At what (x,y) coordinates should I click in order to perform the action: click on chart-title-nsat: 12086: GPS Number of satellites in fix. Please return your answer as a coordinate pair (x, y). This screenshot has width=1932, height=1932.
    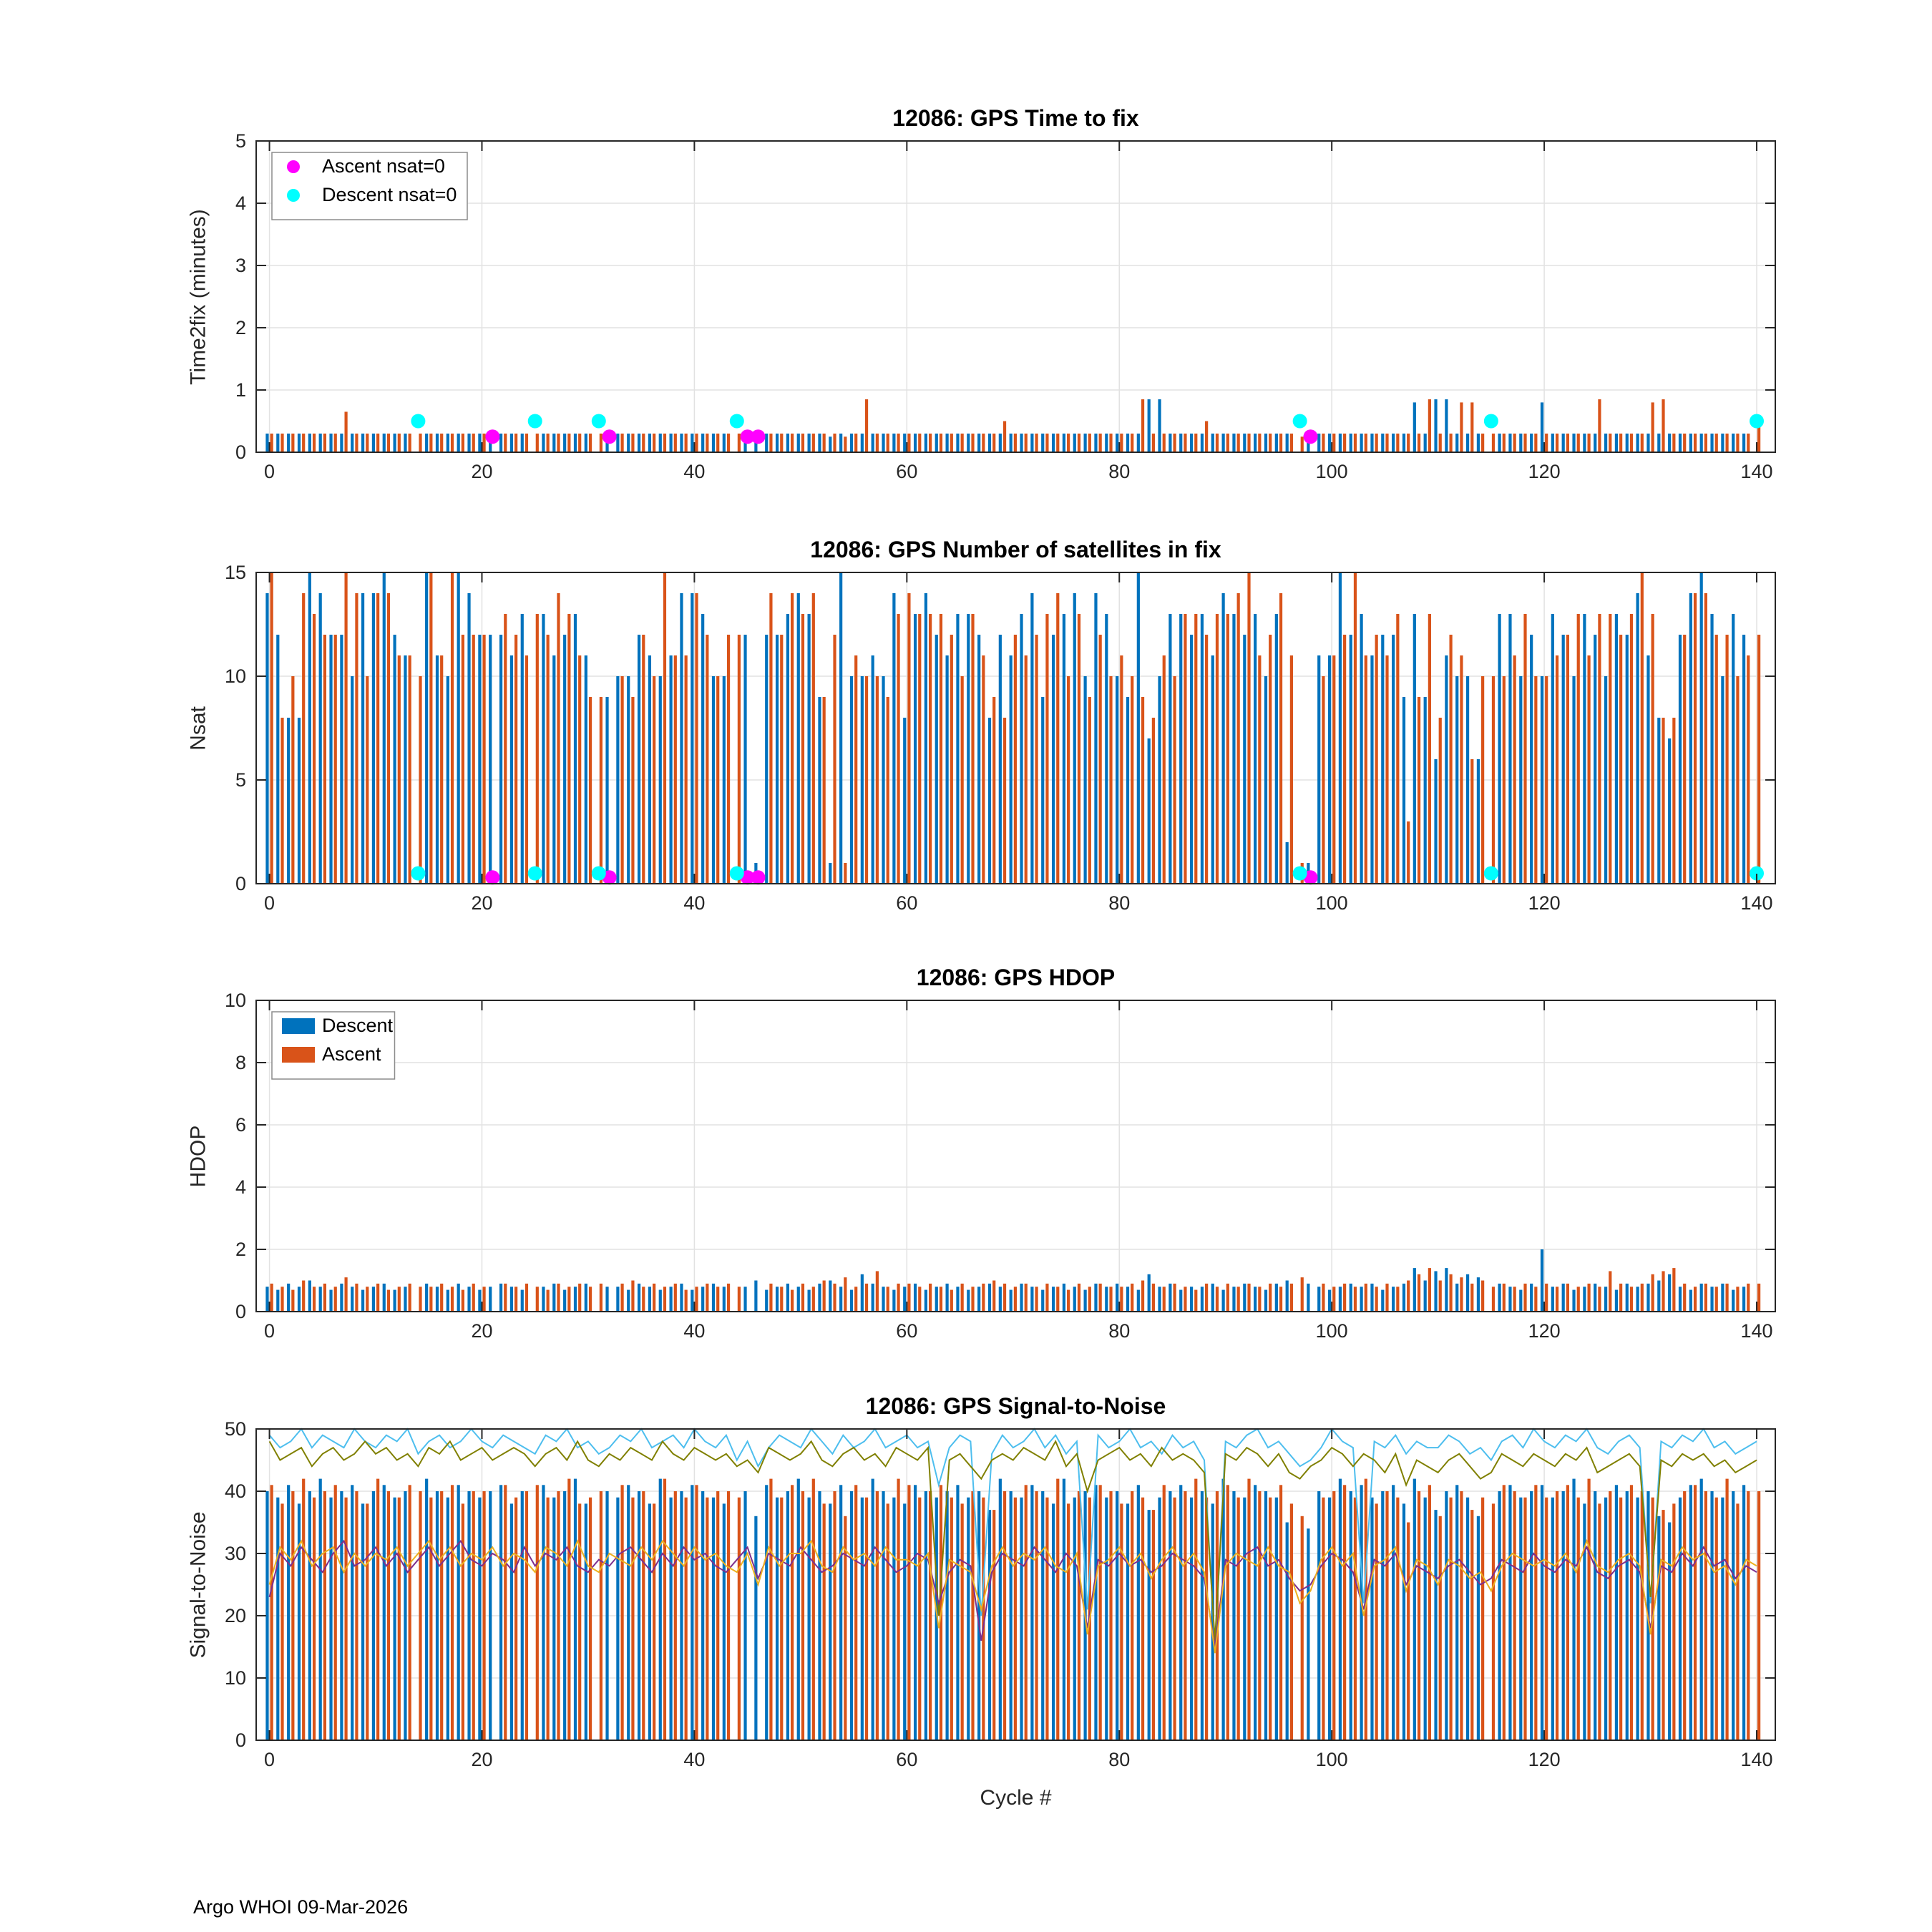
    Looking at the image, I should click on (1015, 549).